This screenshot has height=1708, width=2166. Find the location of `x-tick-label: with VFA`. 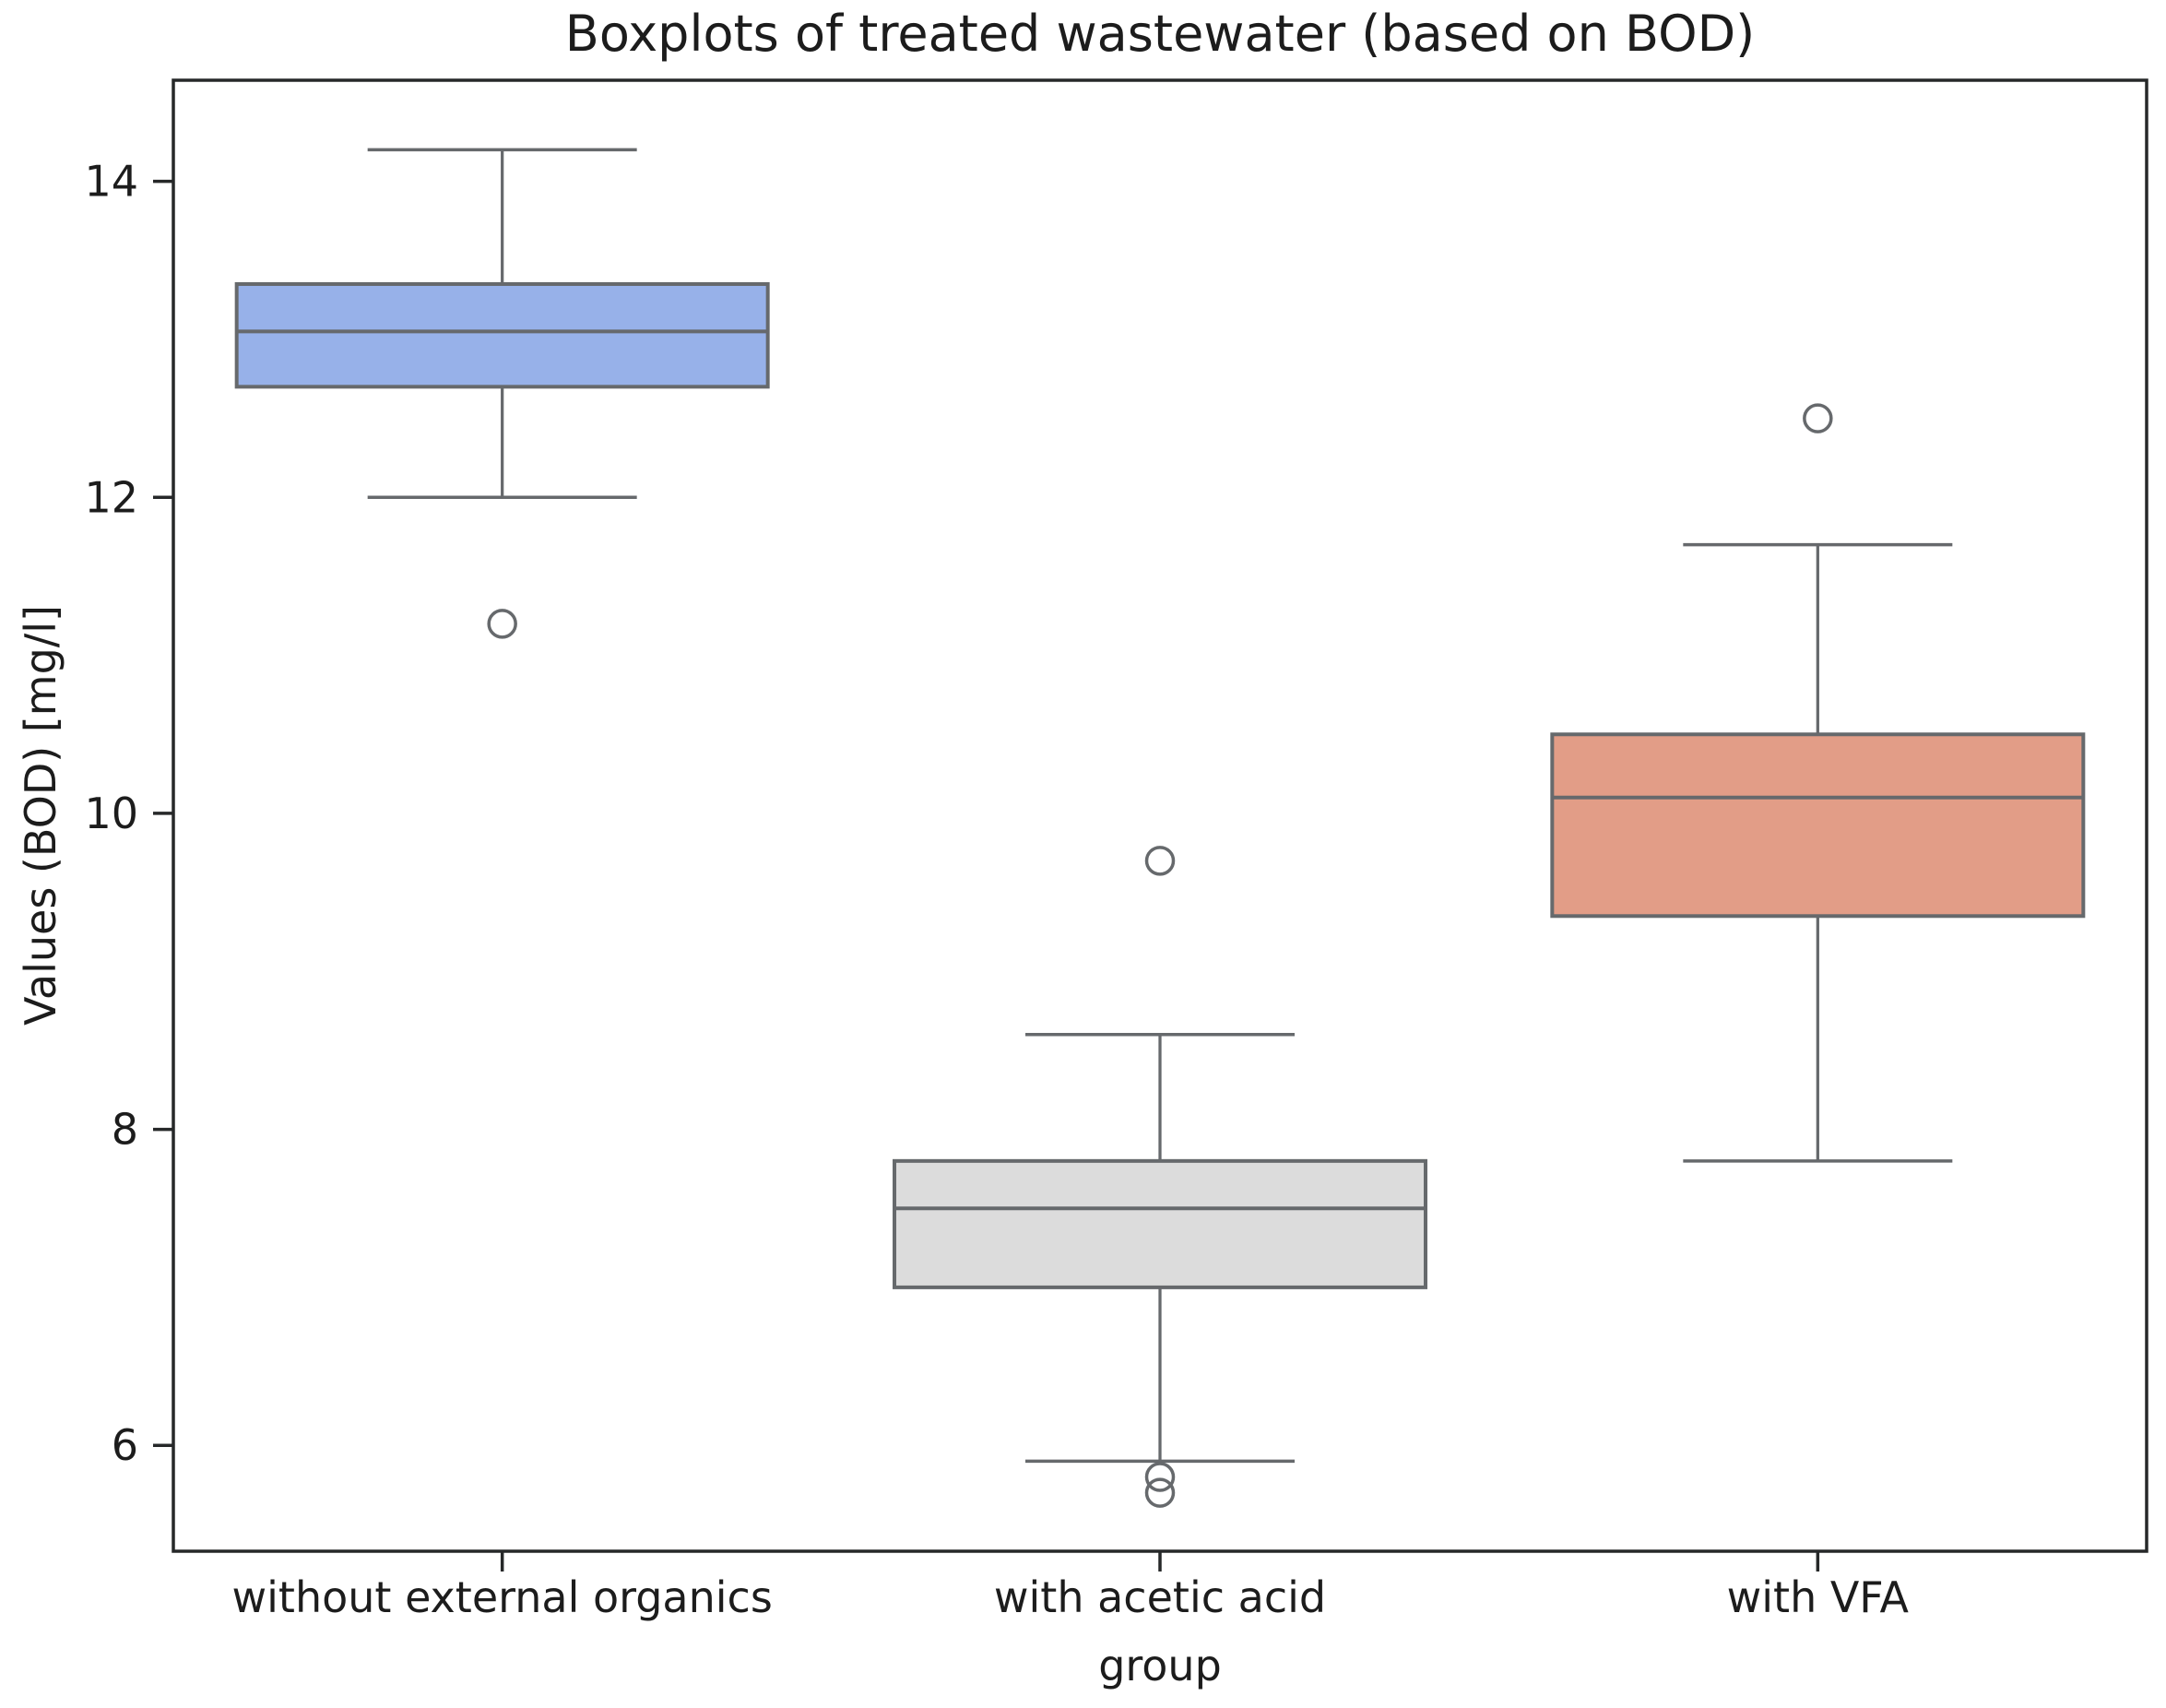

x-tick-label: with VFA is located at coordinates (1818, 1597).